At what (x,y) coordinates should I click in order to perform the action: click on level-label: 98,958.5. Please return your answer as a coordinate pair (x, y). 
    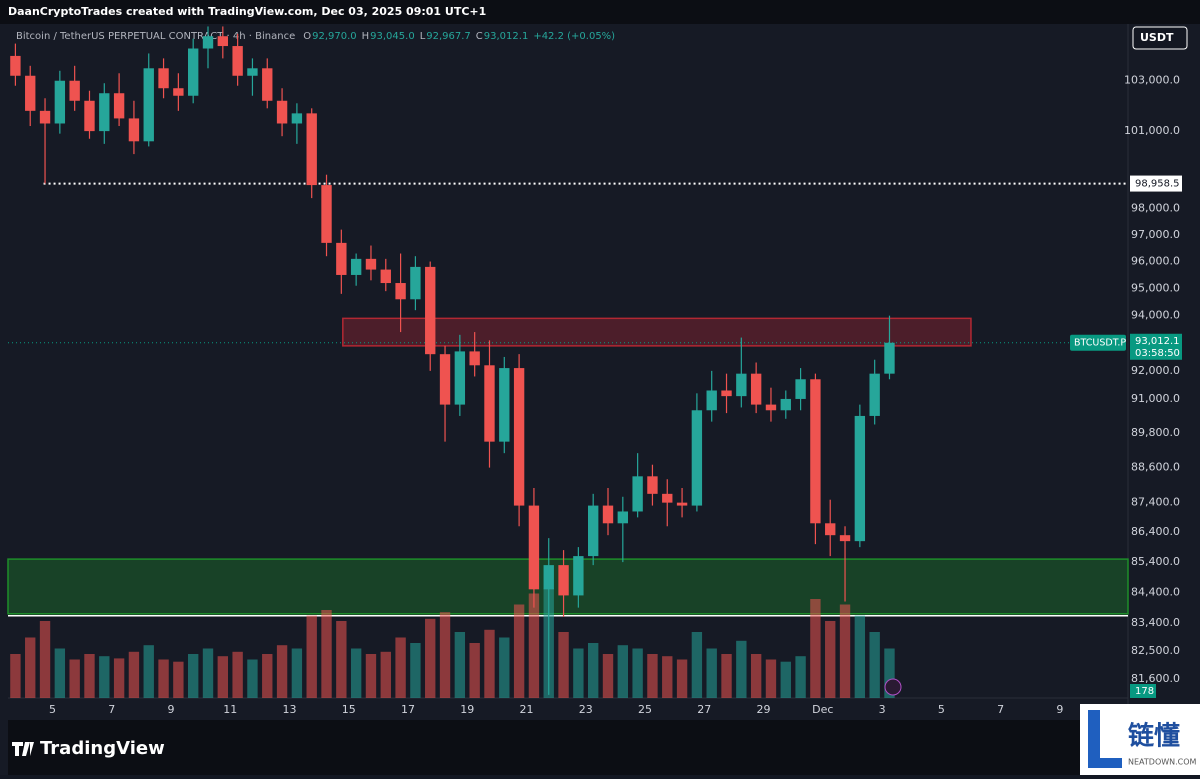
    Looking at the image, I should click on (1157, 184).